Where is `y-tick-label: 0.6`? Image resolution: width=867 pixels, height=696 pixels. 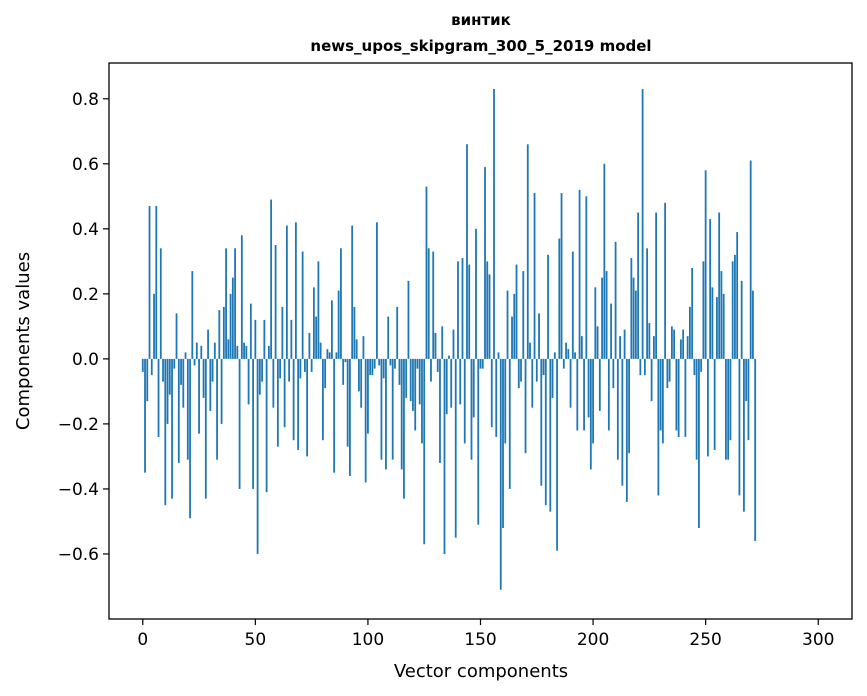
y-tick-label: 0.6 is located at coordinates (85, 165).